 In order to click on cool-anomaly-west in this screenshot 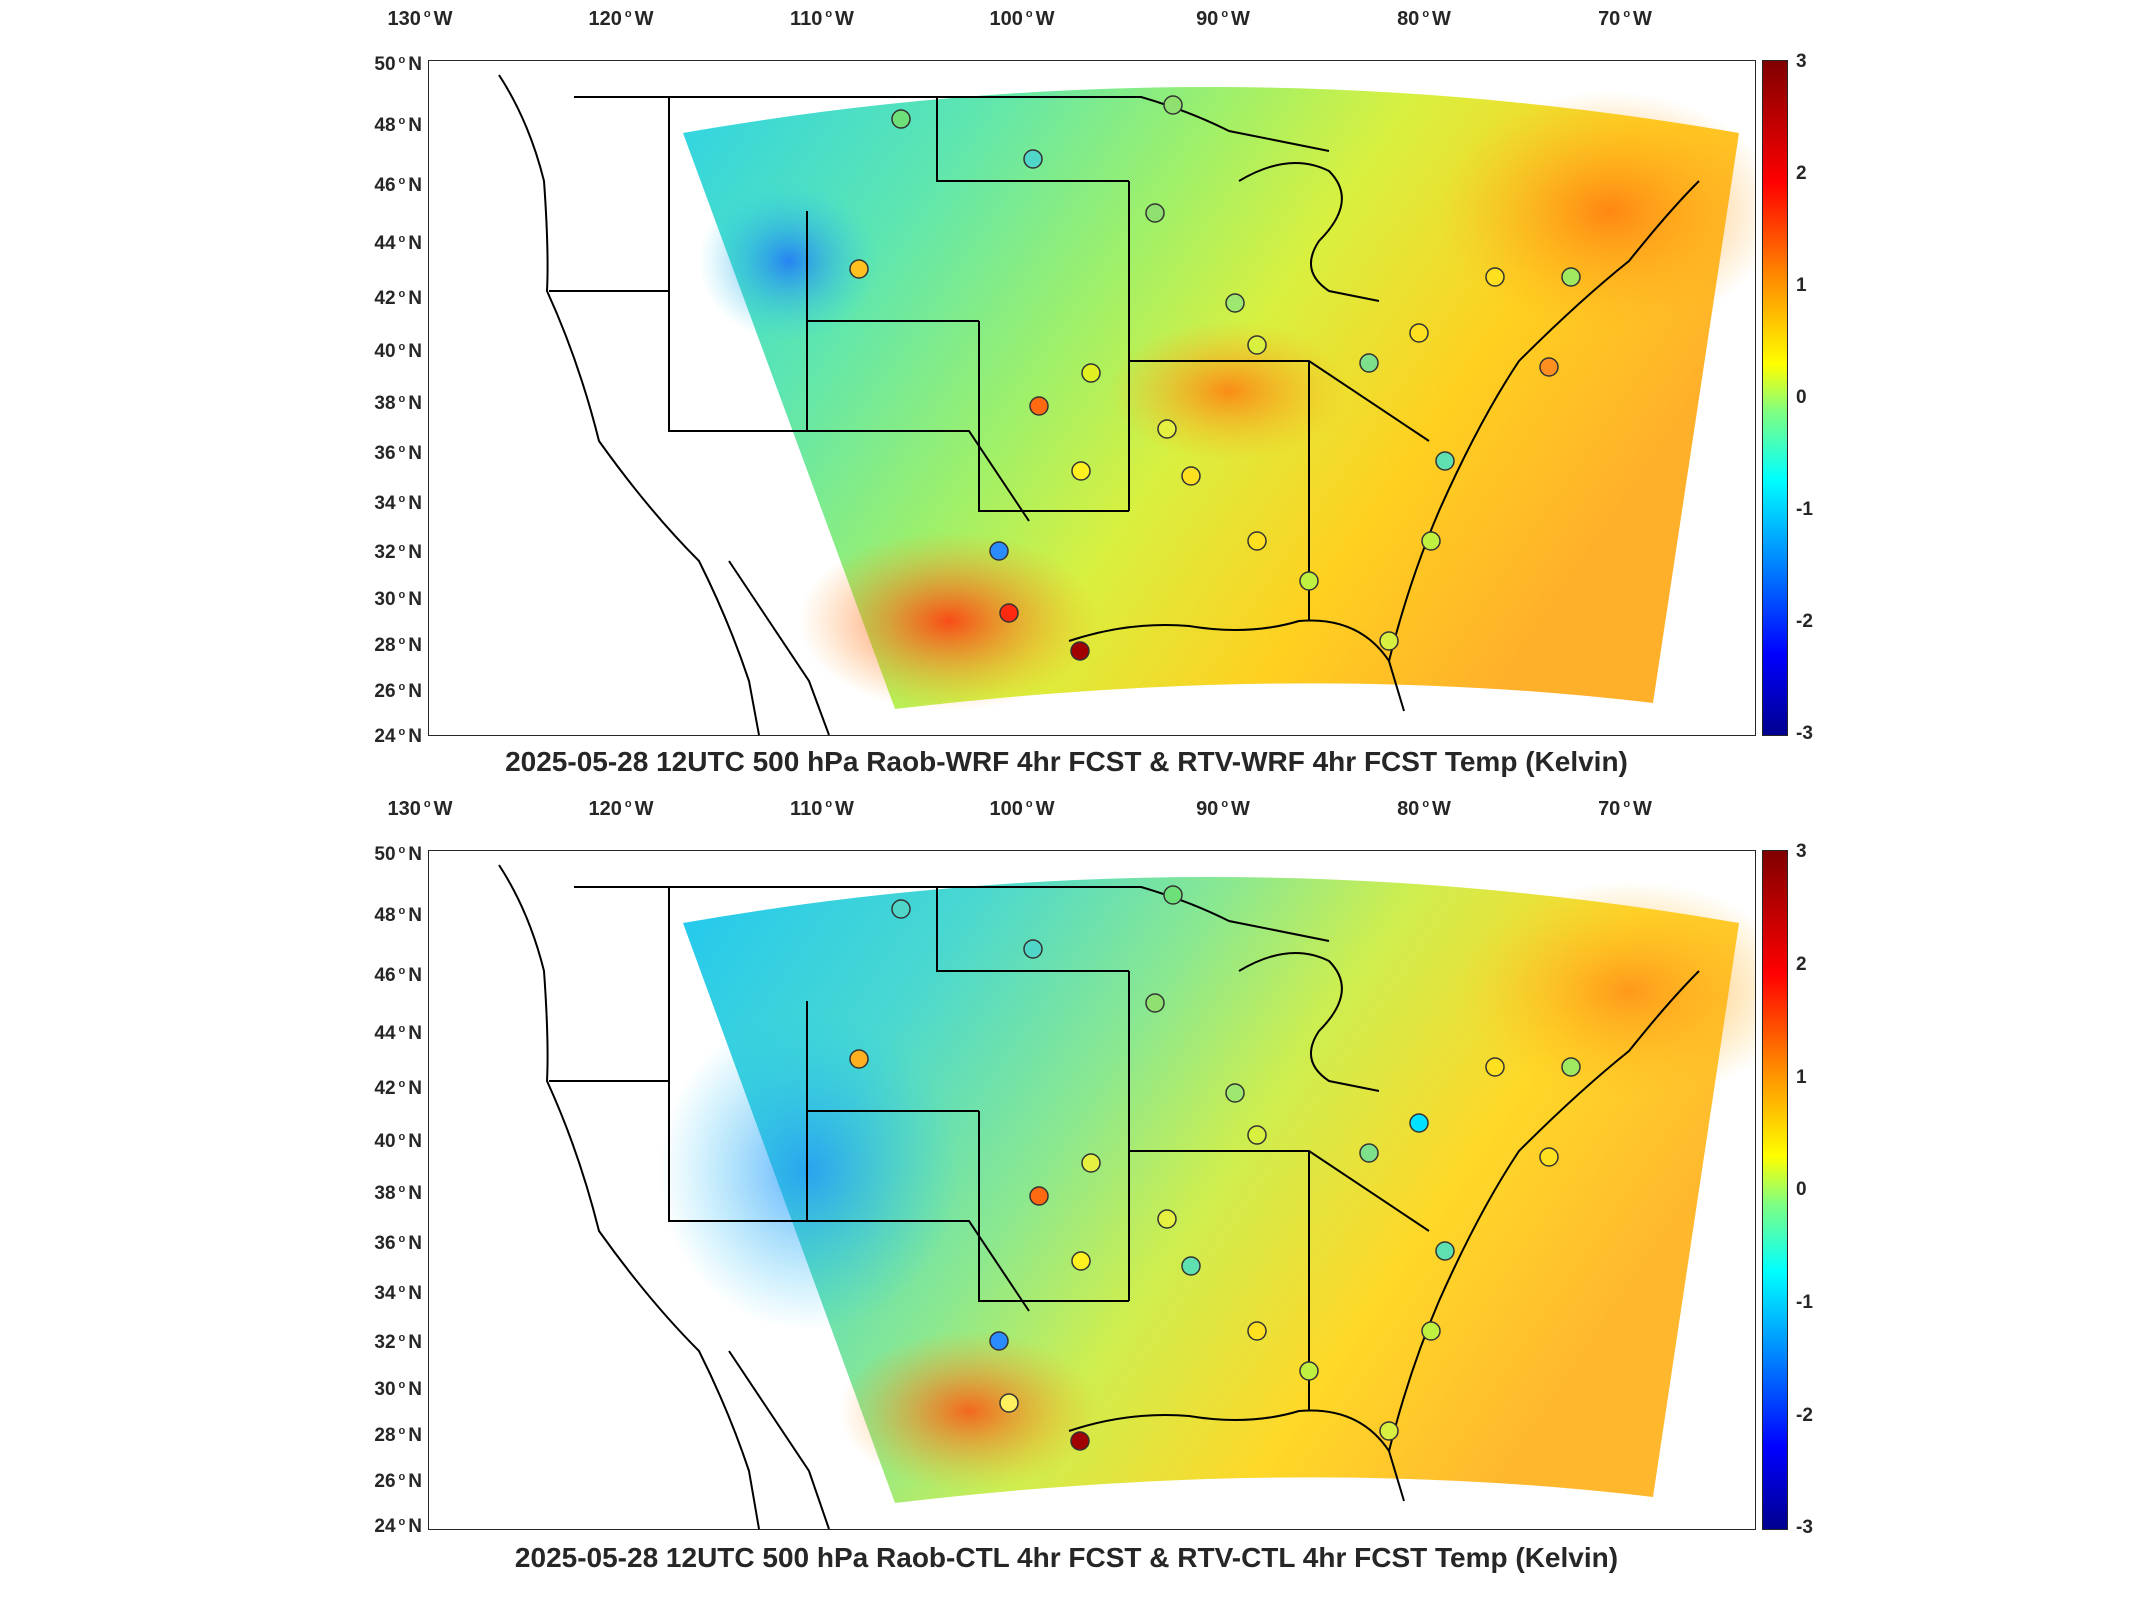, I will do `click(809, 1171)`.